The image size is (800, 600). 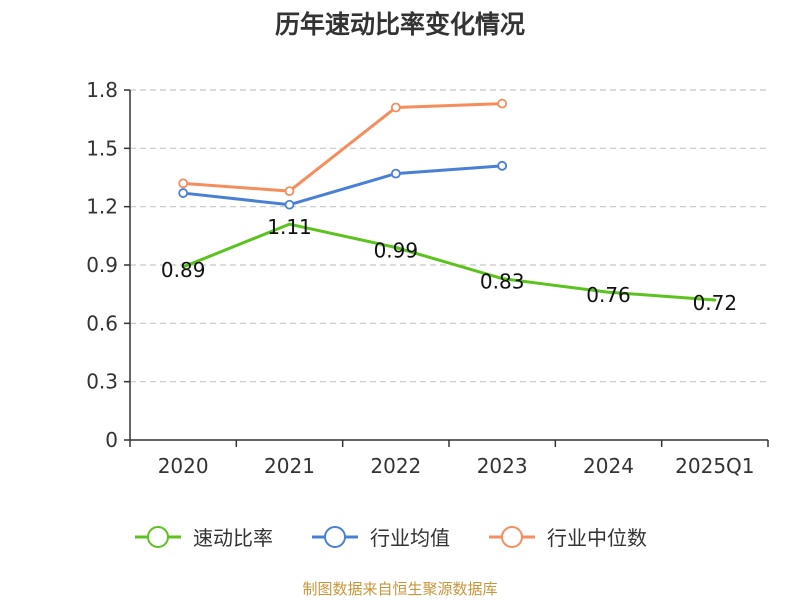 I want to click on x-tick-label: 2024, so click(x=608, y=466).